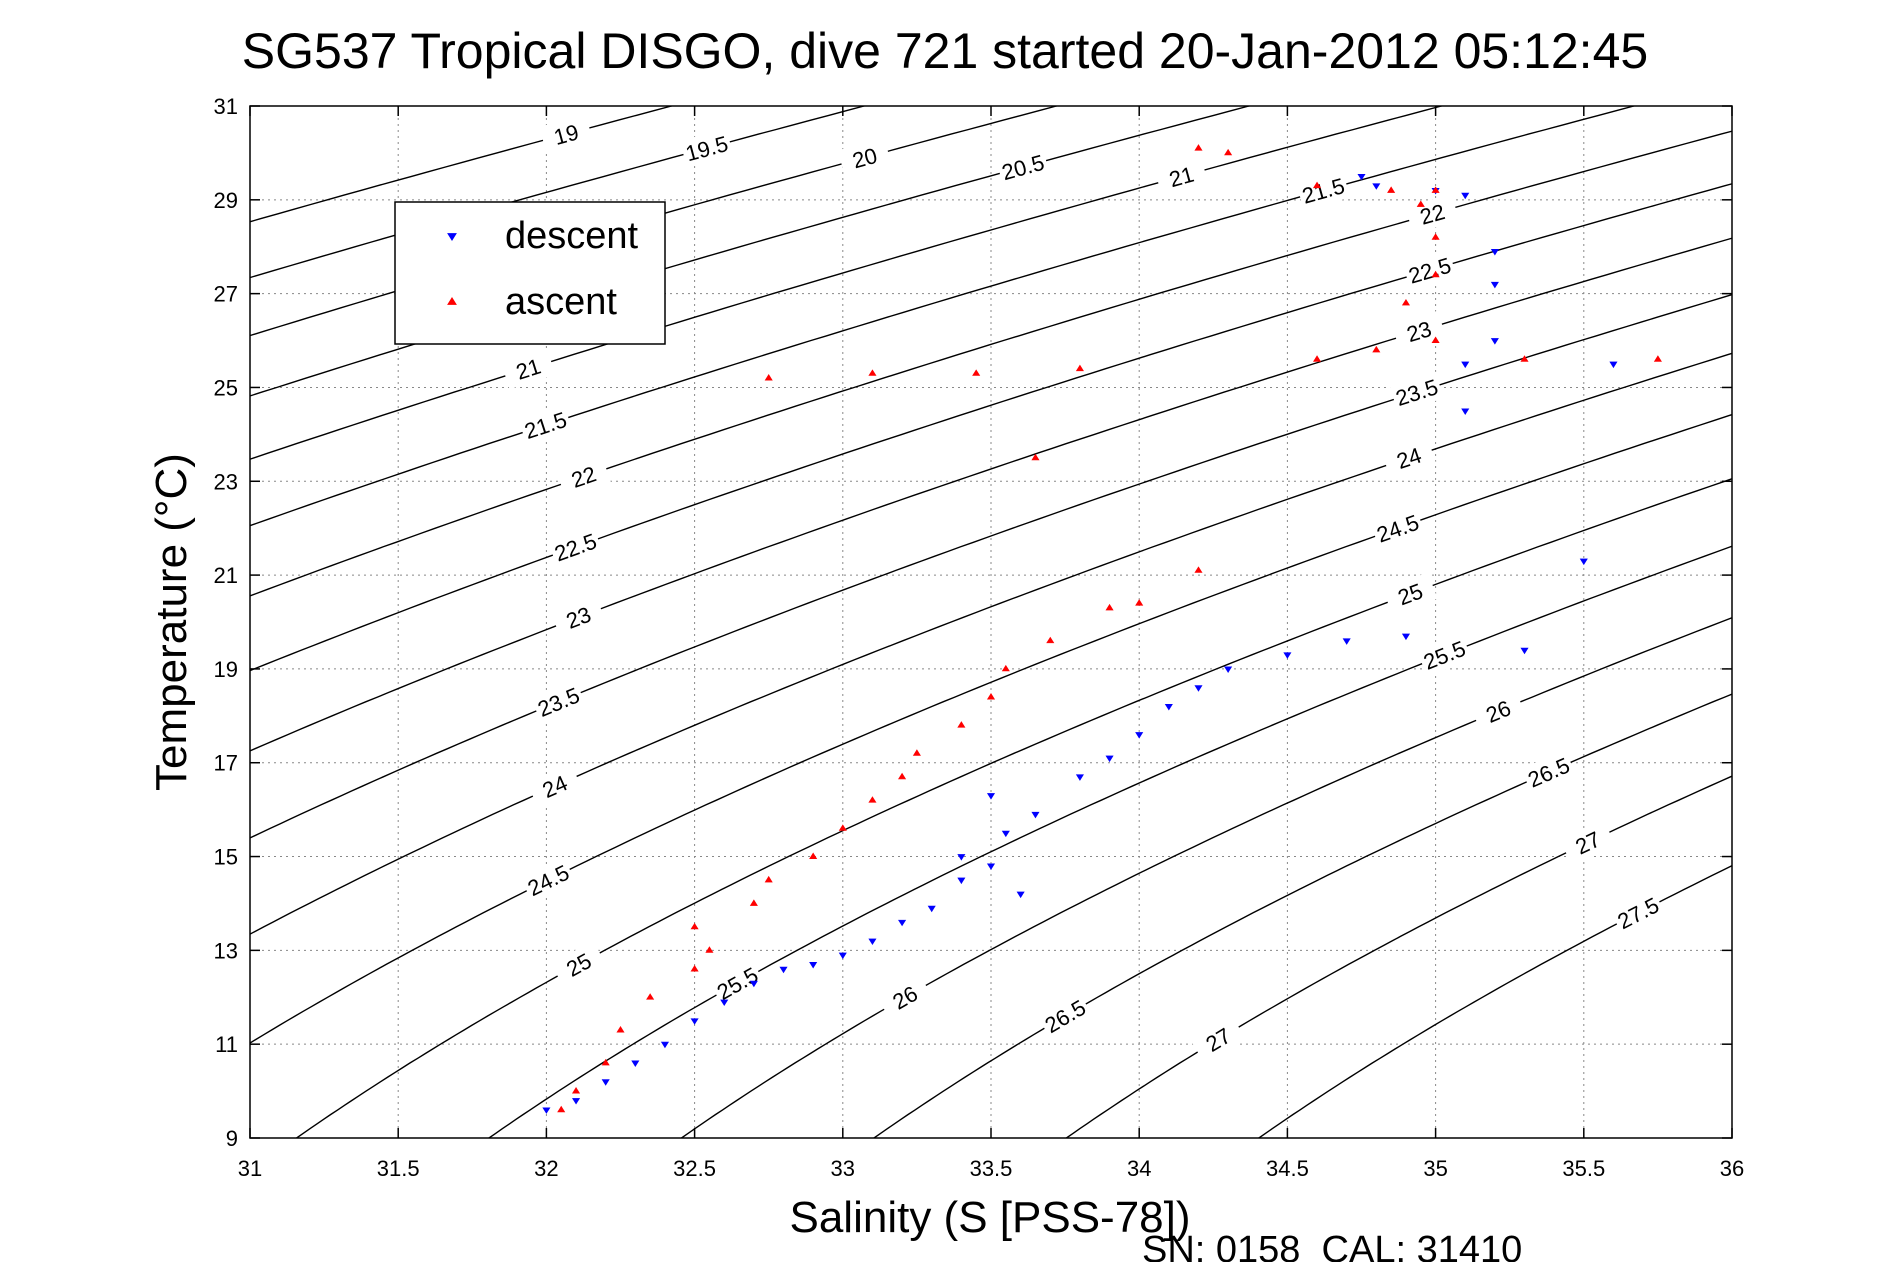  What do you see at coordinates (226, 669) in the screenshot?
I see `y-tick-label: 19` at bounding box center [226, 669].